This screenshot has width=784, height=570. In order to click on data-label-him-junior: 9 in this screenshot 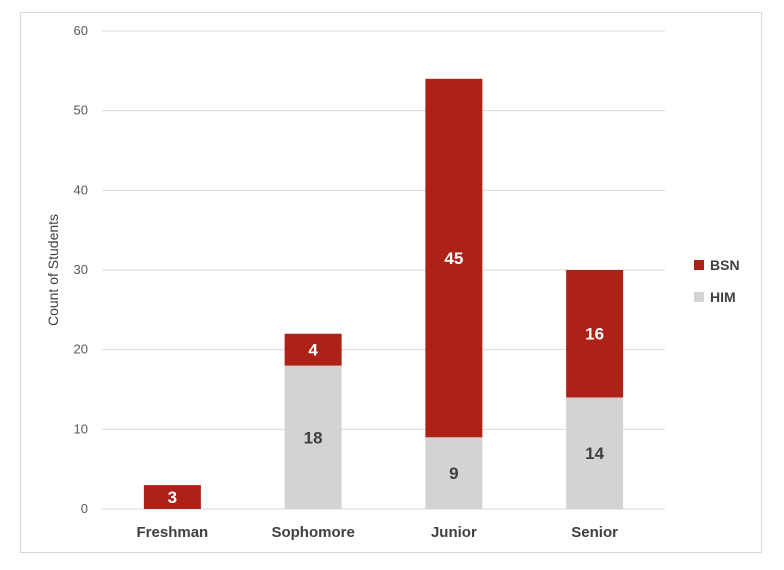, I will do `click(453, 473)`.